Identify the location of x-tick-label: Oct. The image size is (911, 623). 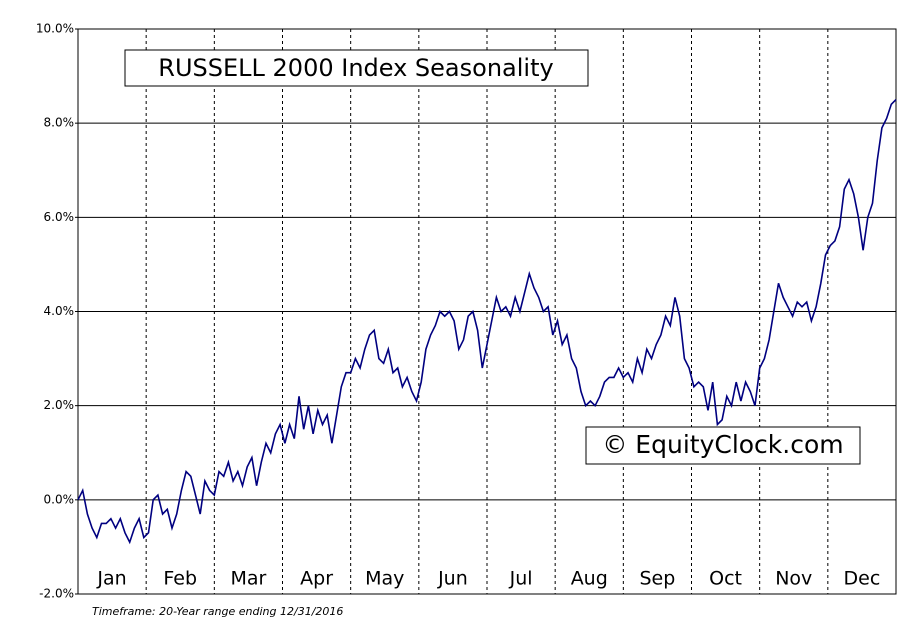
(725, 579).